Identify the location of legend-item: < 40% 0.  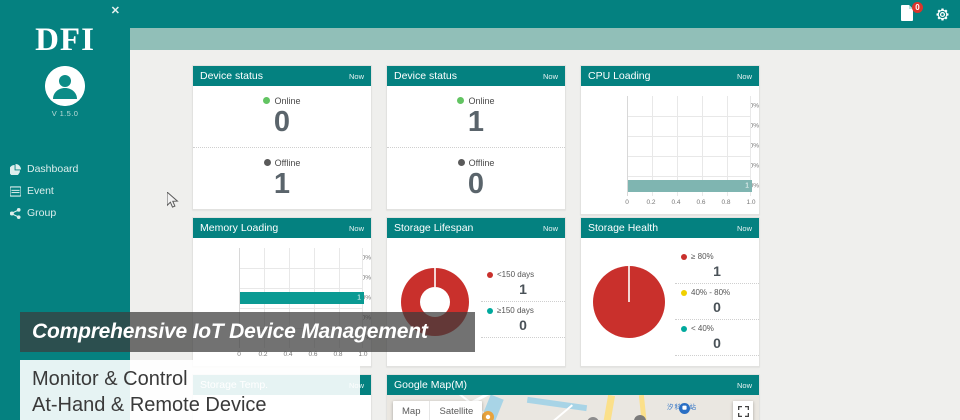
(717, 338).